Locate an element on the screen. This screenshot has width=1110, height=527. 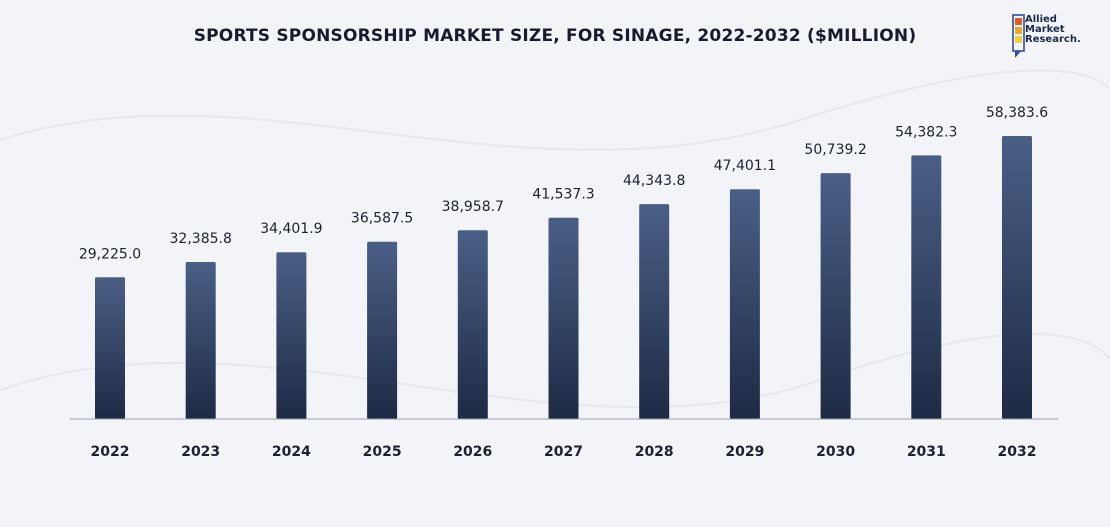
x-tick-label-2029: 2029 is located at coordinates (744, 452).